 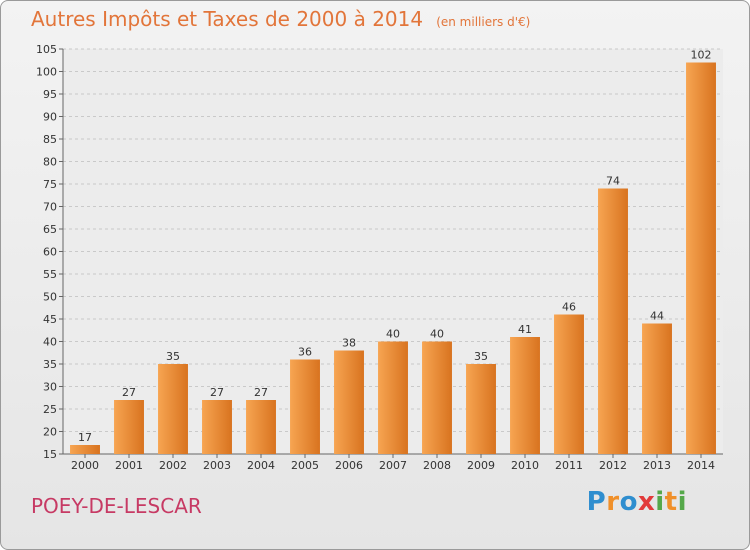 What do you see at coordinates (628, 502) in the screenshot?
I see `brand-letter: o` at bounding box center [628, 502].